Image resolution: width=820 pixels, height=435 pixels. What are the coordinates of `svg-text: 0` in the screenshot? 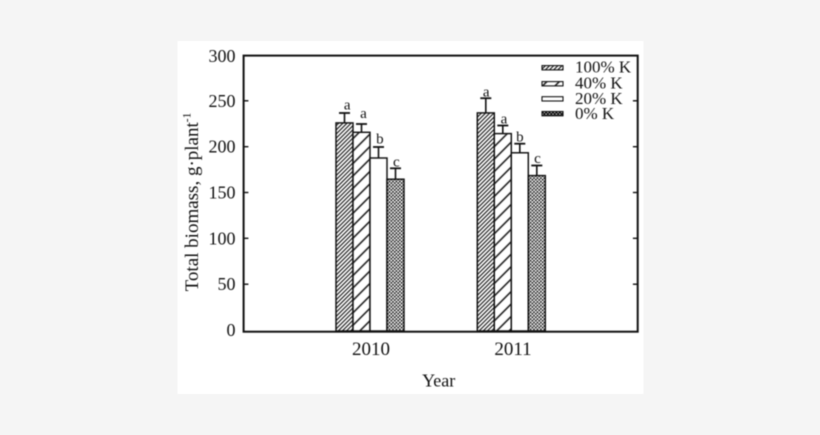 It's located at (231, 330).